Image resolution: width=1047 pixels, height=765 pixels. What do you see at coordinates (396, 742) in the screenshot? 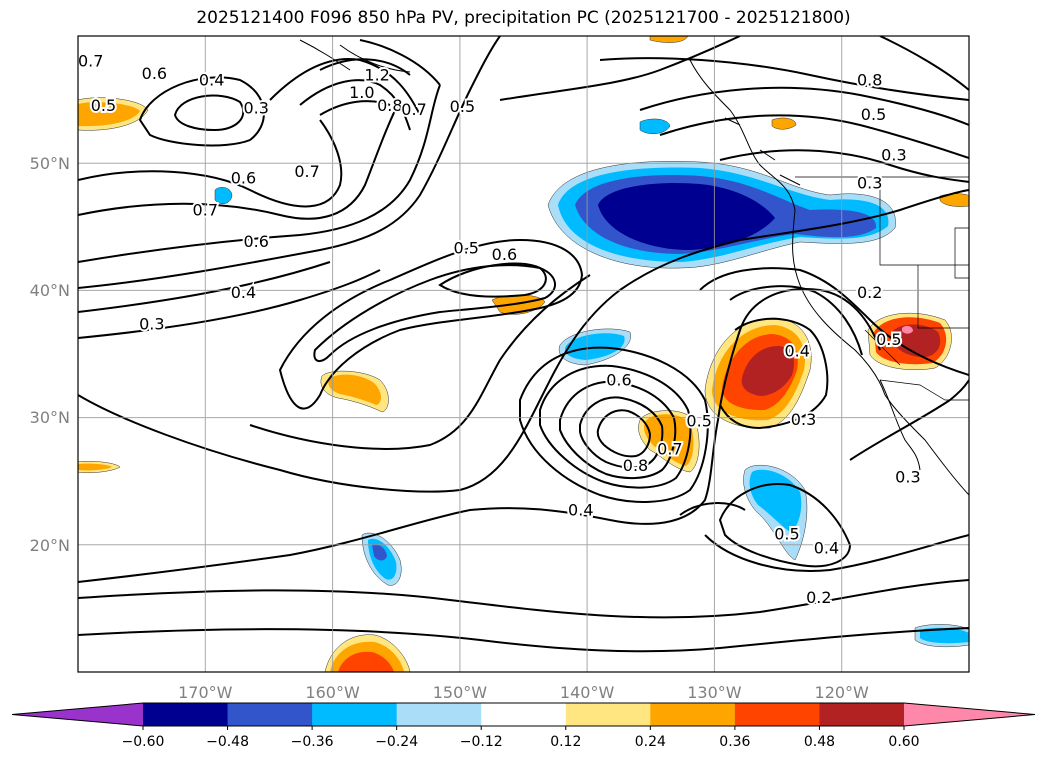
I see `colorbar-tick-label: −0.24` at bounding box center [396, 742].